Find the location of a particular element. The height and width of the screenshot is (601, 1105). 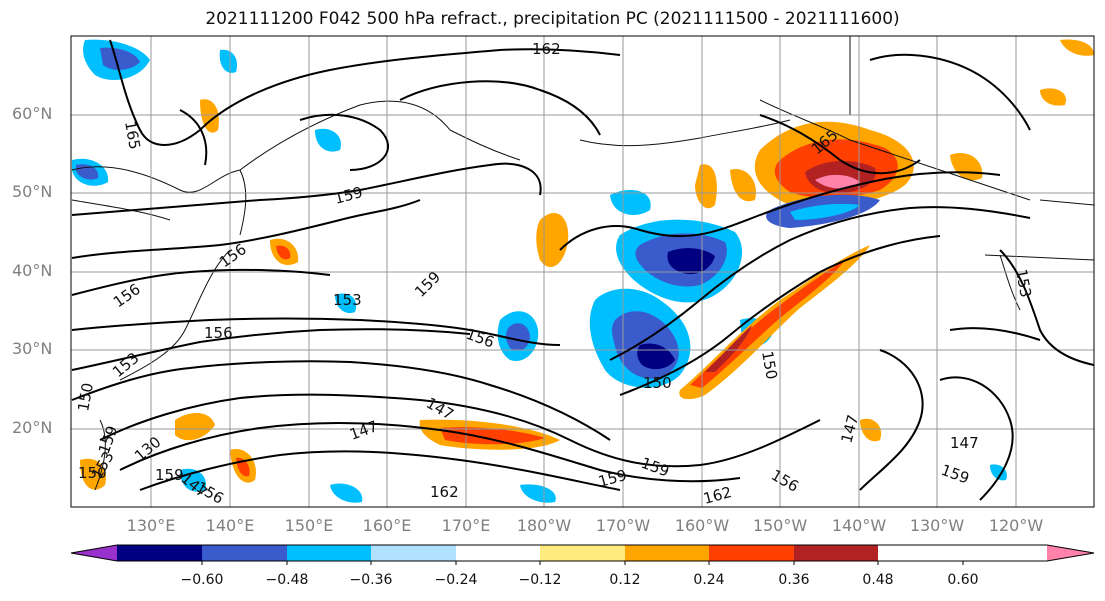

colorbar-tick-label: 0.48 is located at coordinates (878, 580).